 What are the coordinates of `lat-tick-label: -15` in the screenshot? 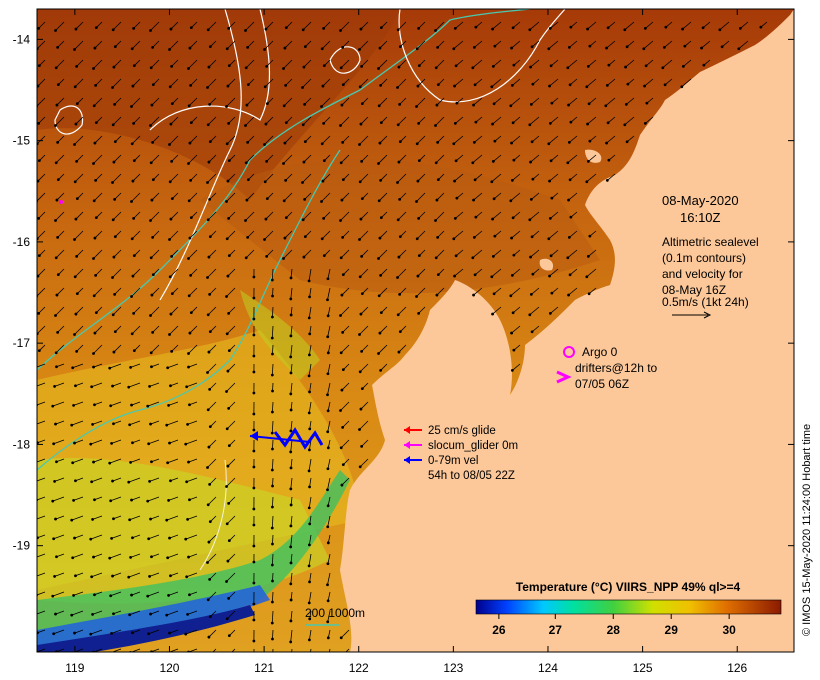 It's located at (22, 141).